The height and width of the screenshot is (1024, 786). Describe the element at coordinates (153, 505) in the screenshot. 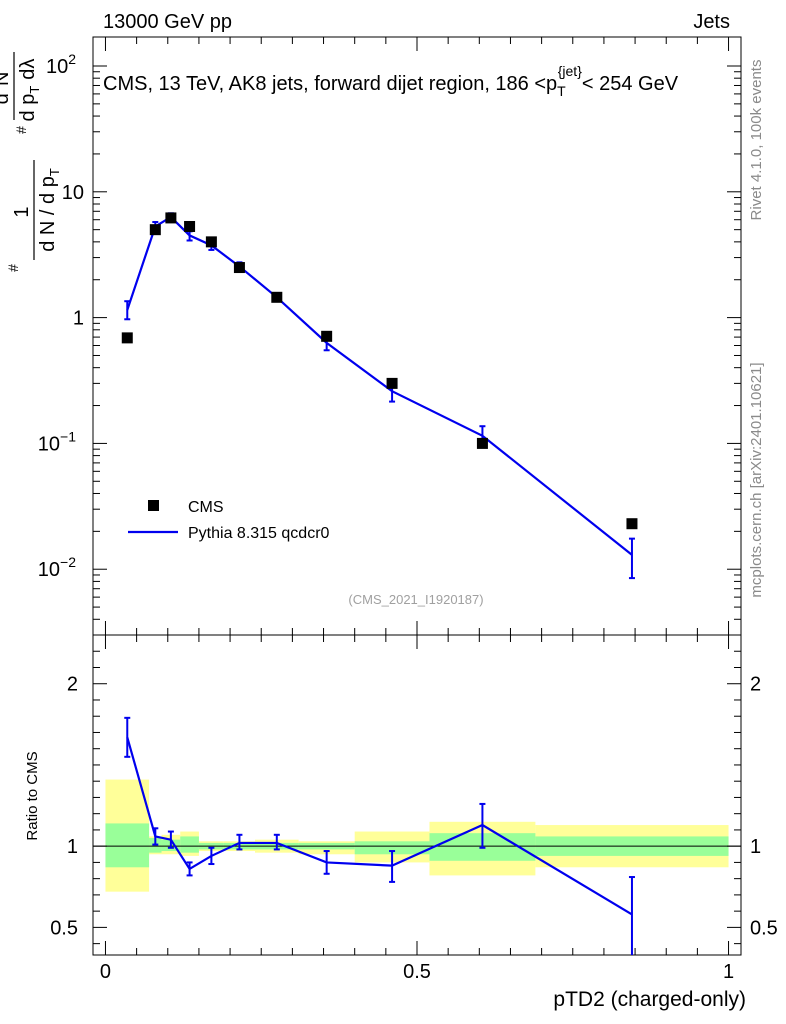

I see `legend-cms-marker` at that location.